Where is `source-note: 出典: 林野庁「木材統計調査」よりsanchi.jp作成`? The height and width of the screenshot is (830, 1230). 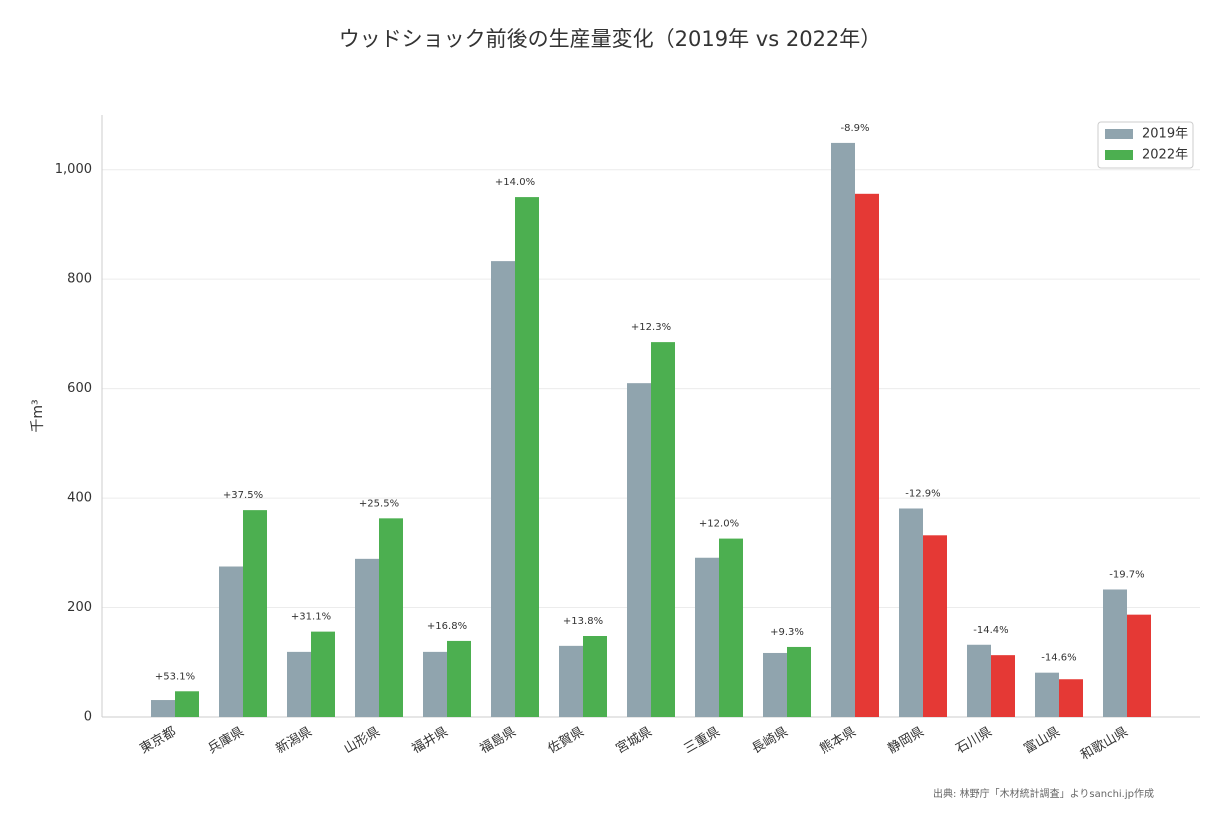
source-note: 出典: 林野庁「木材統計調査」よりsanchi.jp作成 is located at coordinates (1043, 793).